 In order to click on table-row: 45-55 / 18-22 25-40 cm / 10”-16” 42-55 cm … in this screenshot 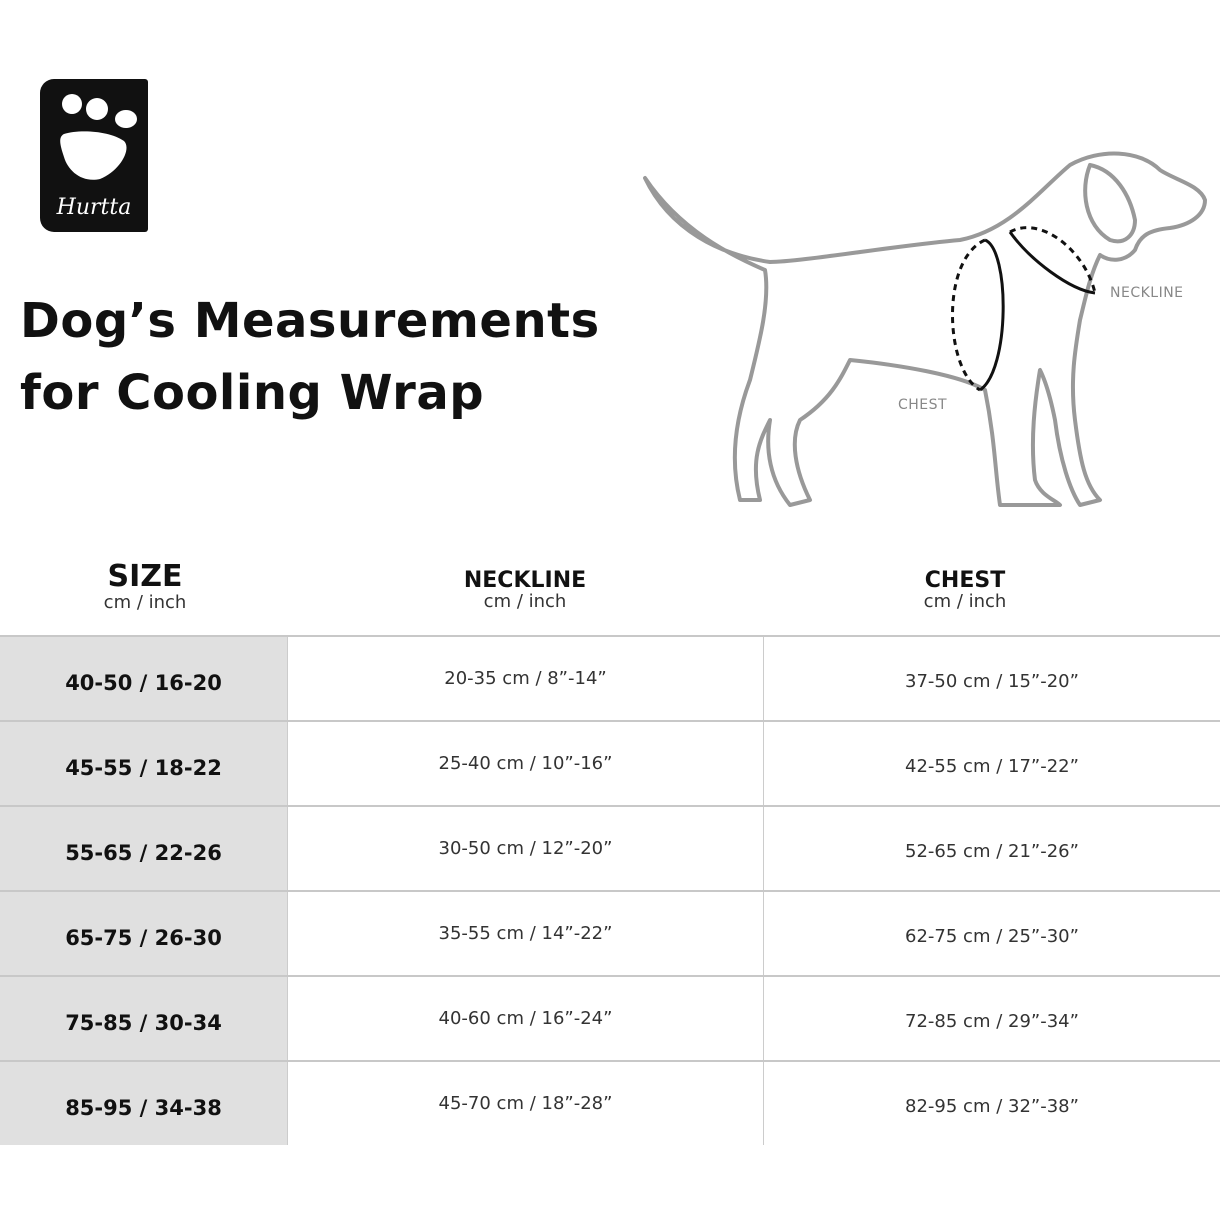, I will do `click(610, 762)`.